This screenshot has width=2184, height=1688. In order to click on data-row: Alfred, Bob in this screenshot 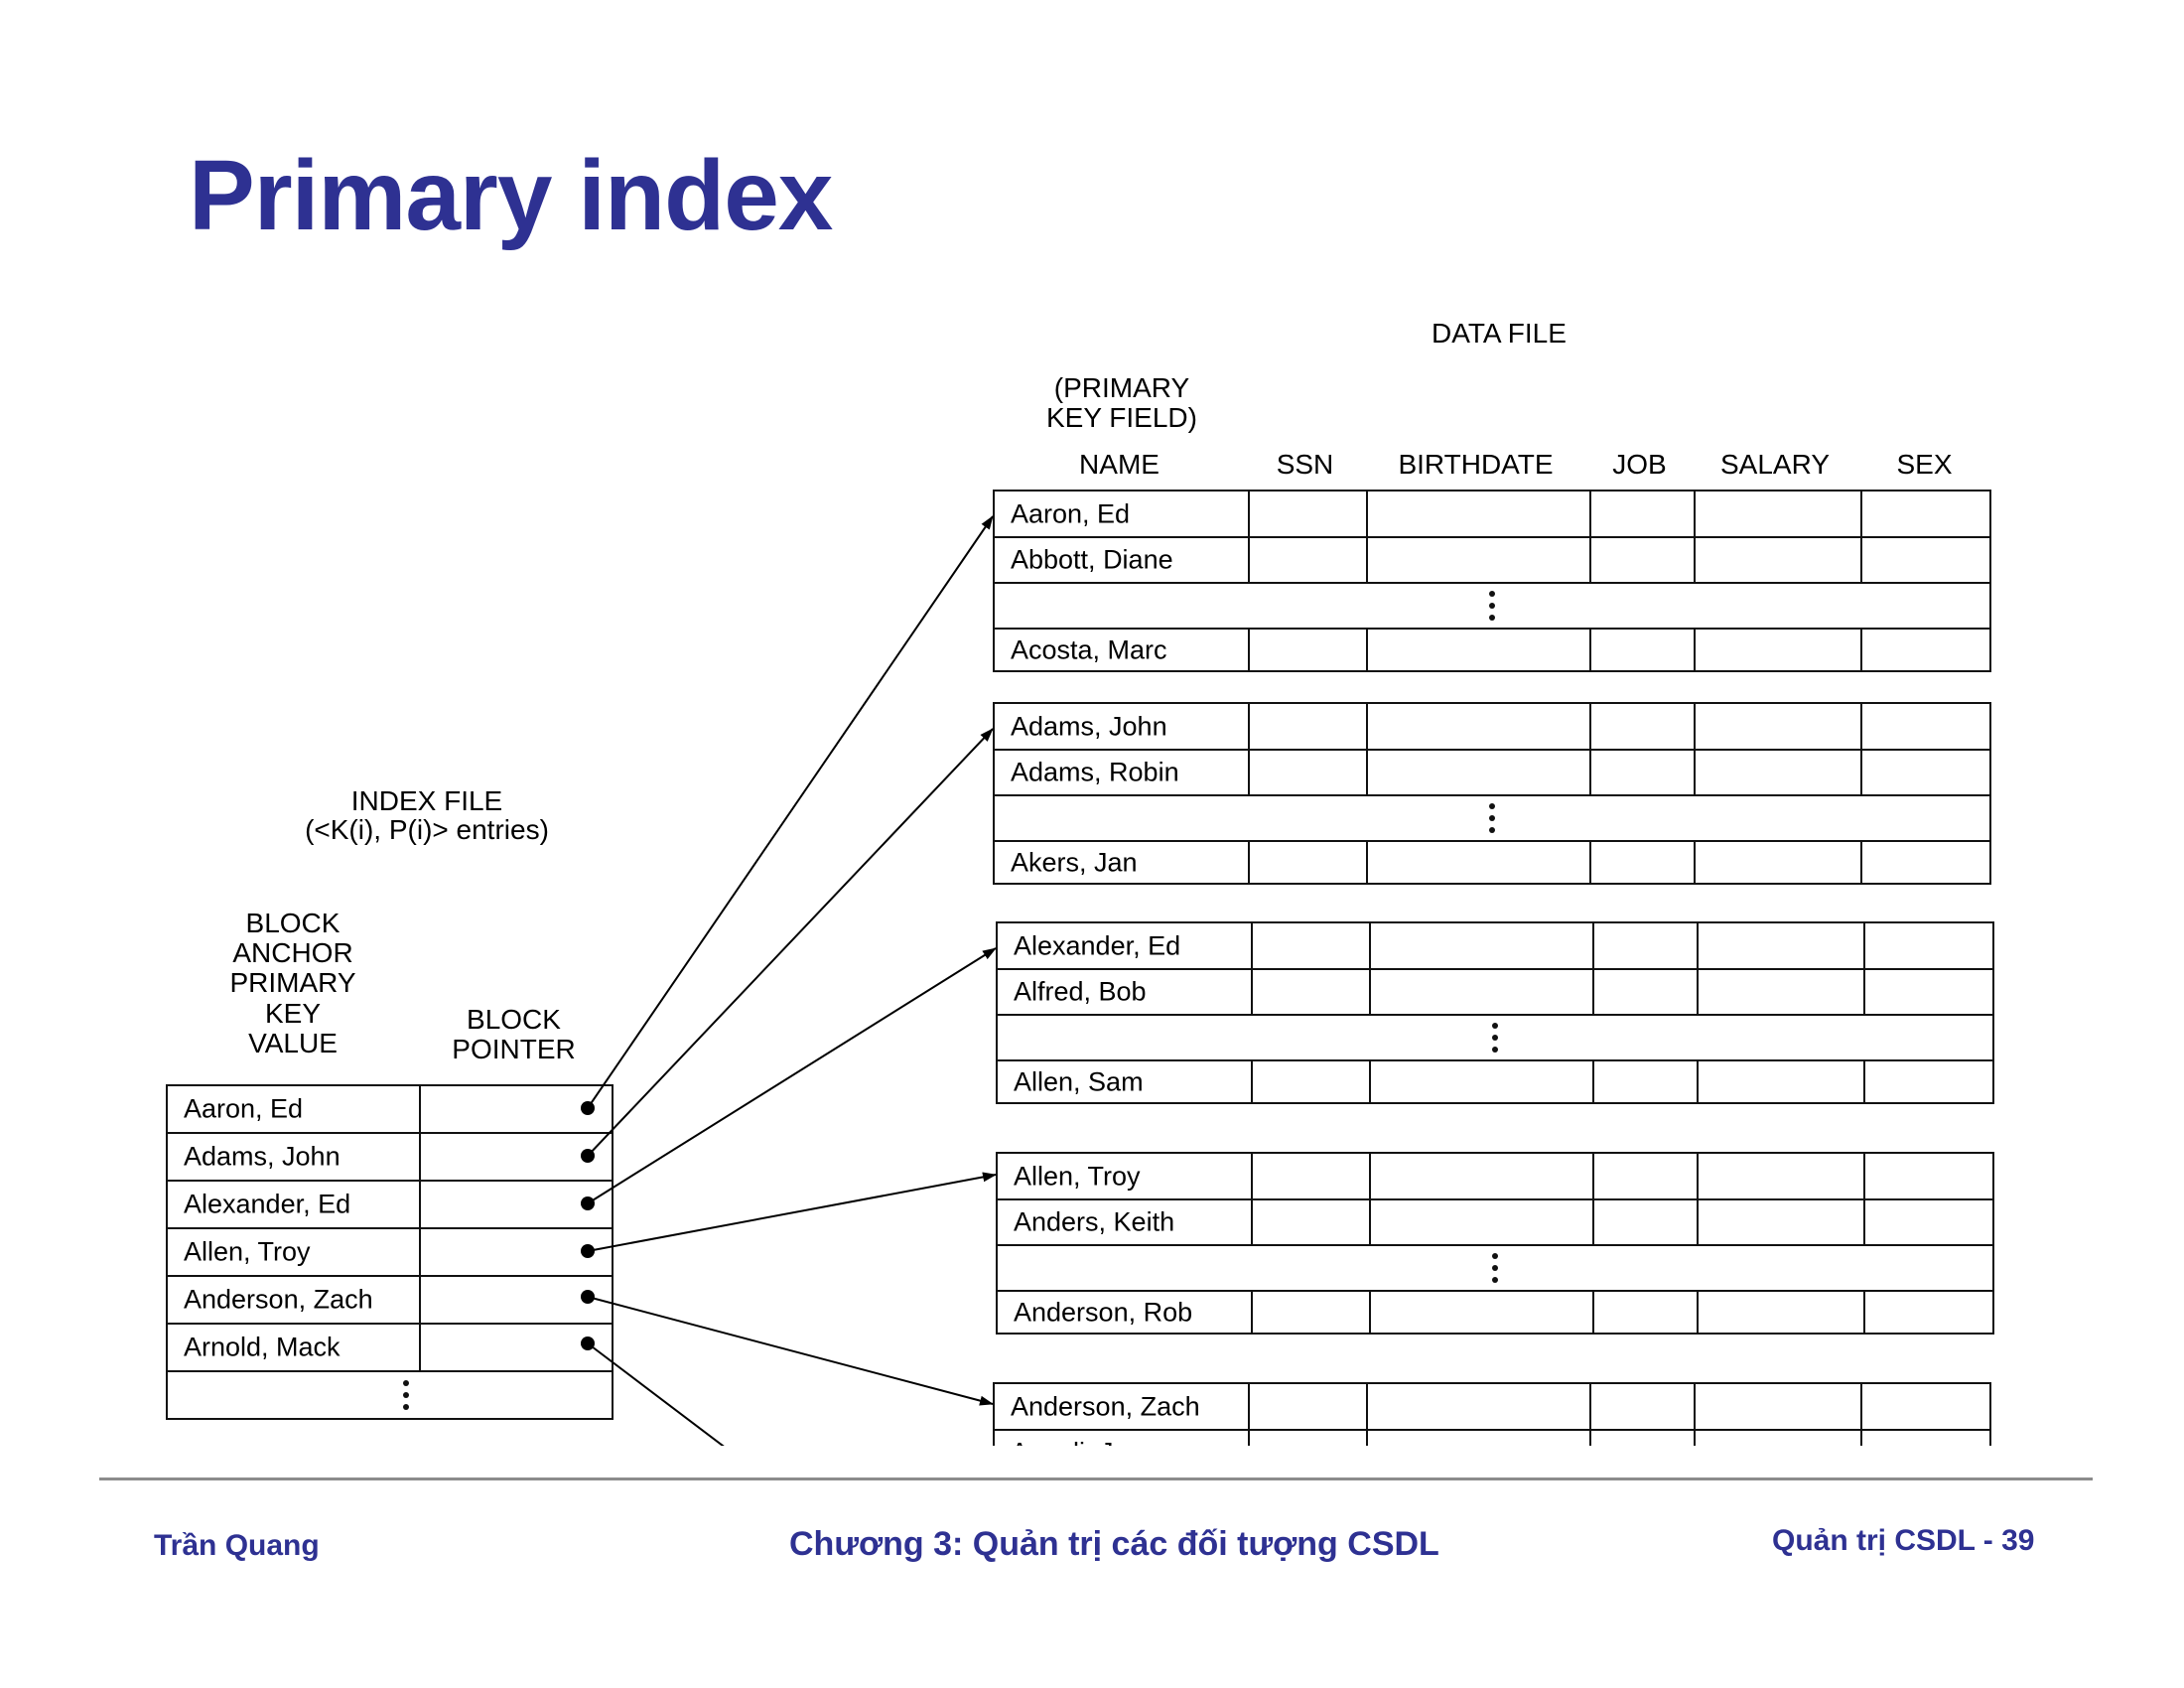, I will do `click(1495, 993)`.